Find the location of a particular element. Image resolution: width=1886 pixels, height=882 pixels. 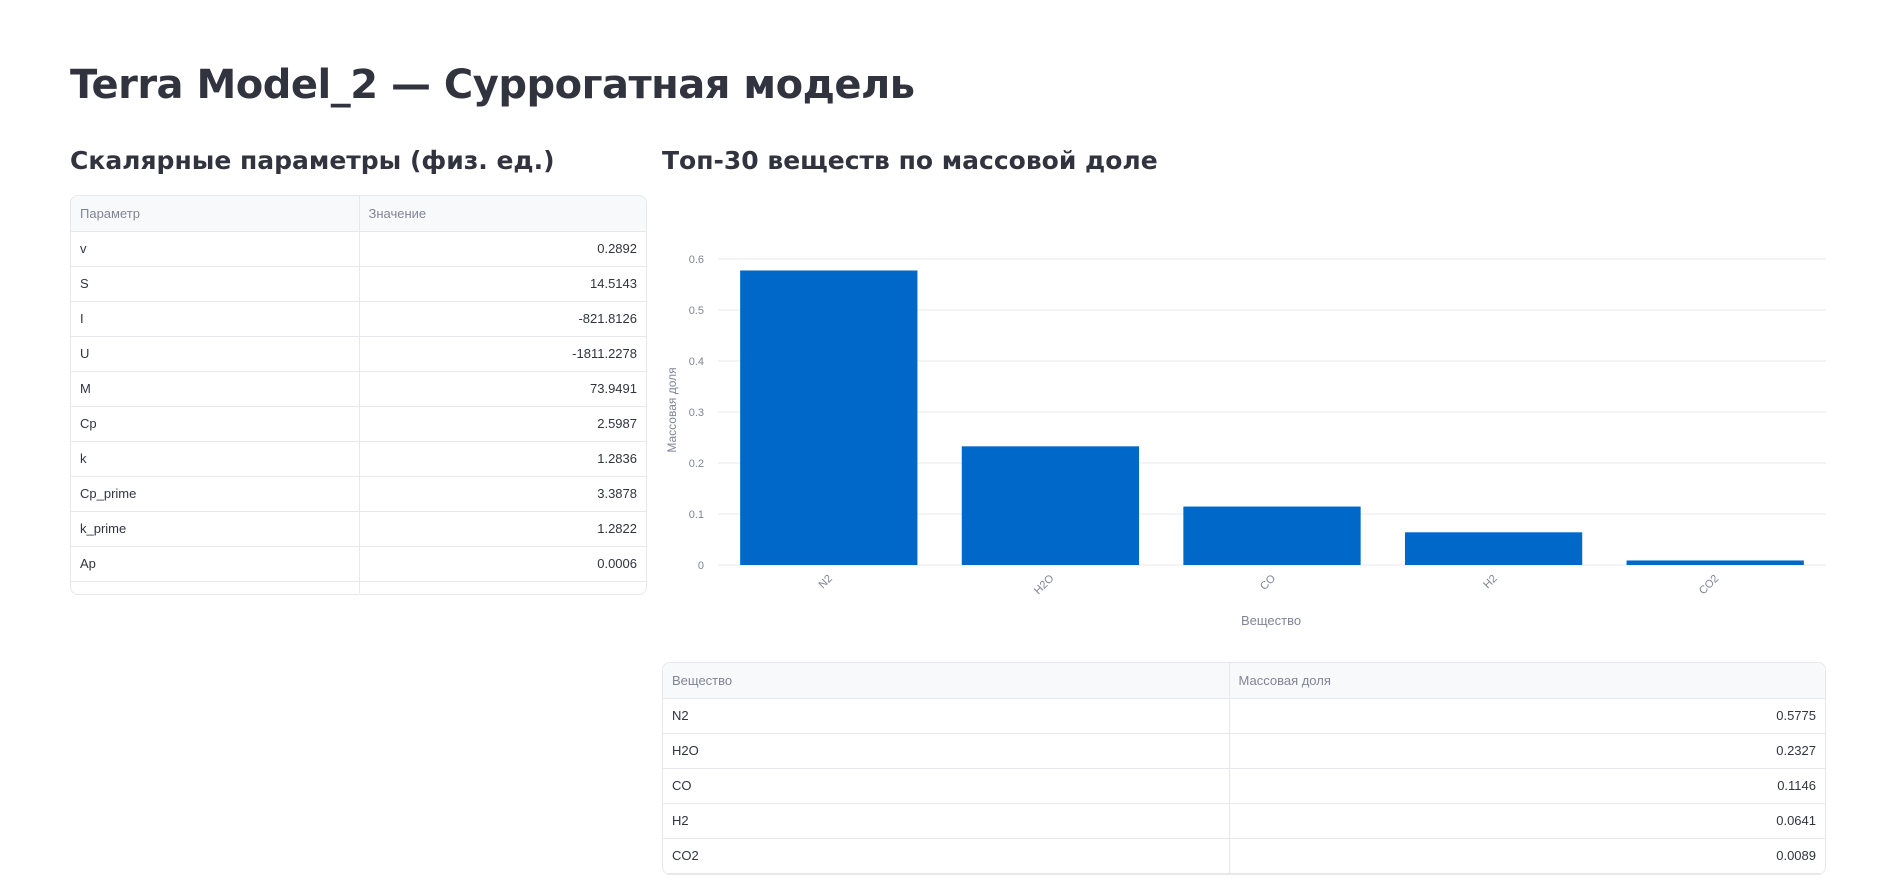

table-row: I -821.8126 is located at coordinates (358, 319).